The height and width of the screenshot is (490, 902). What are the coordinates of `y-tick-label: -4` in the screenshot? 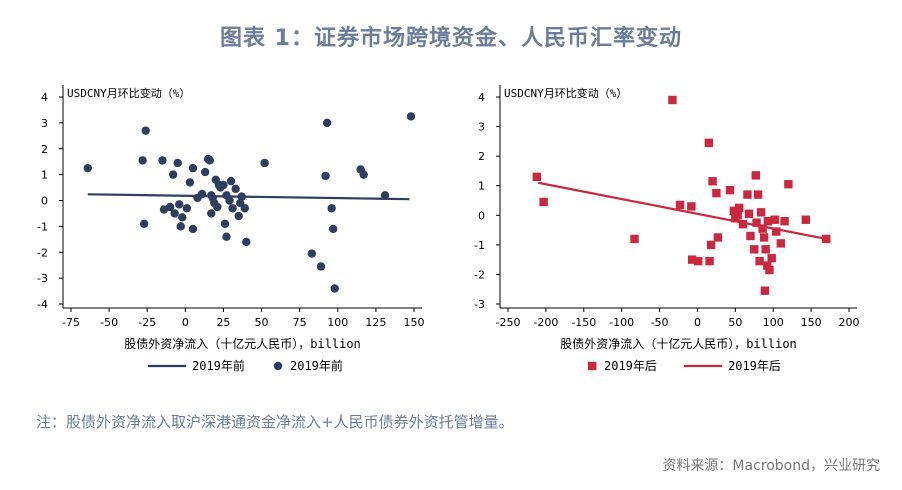 It's located at (42, 304).